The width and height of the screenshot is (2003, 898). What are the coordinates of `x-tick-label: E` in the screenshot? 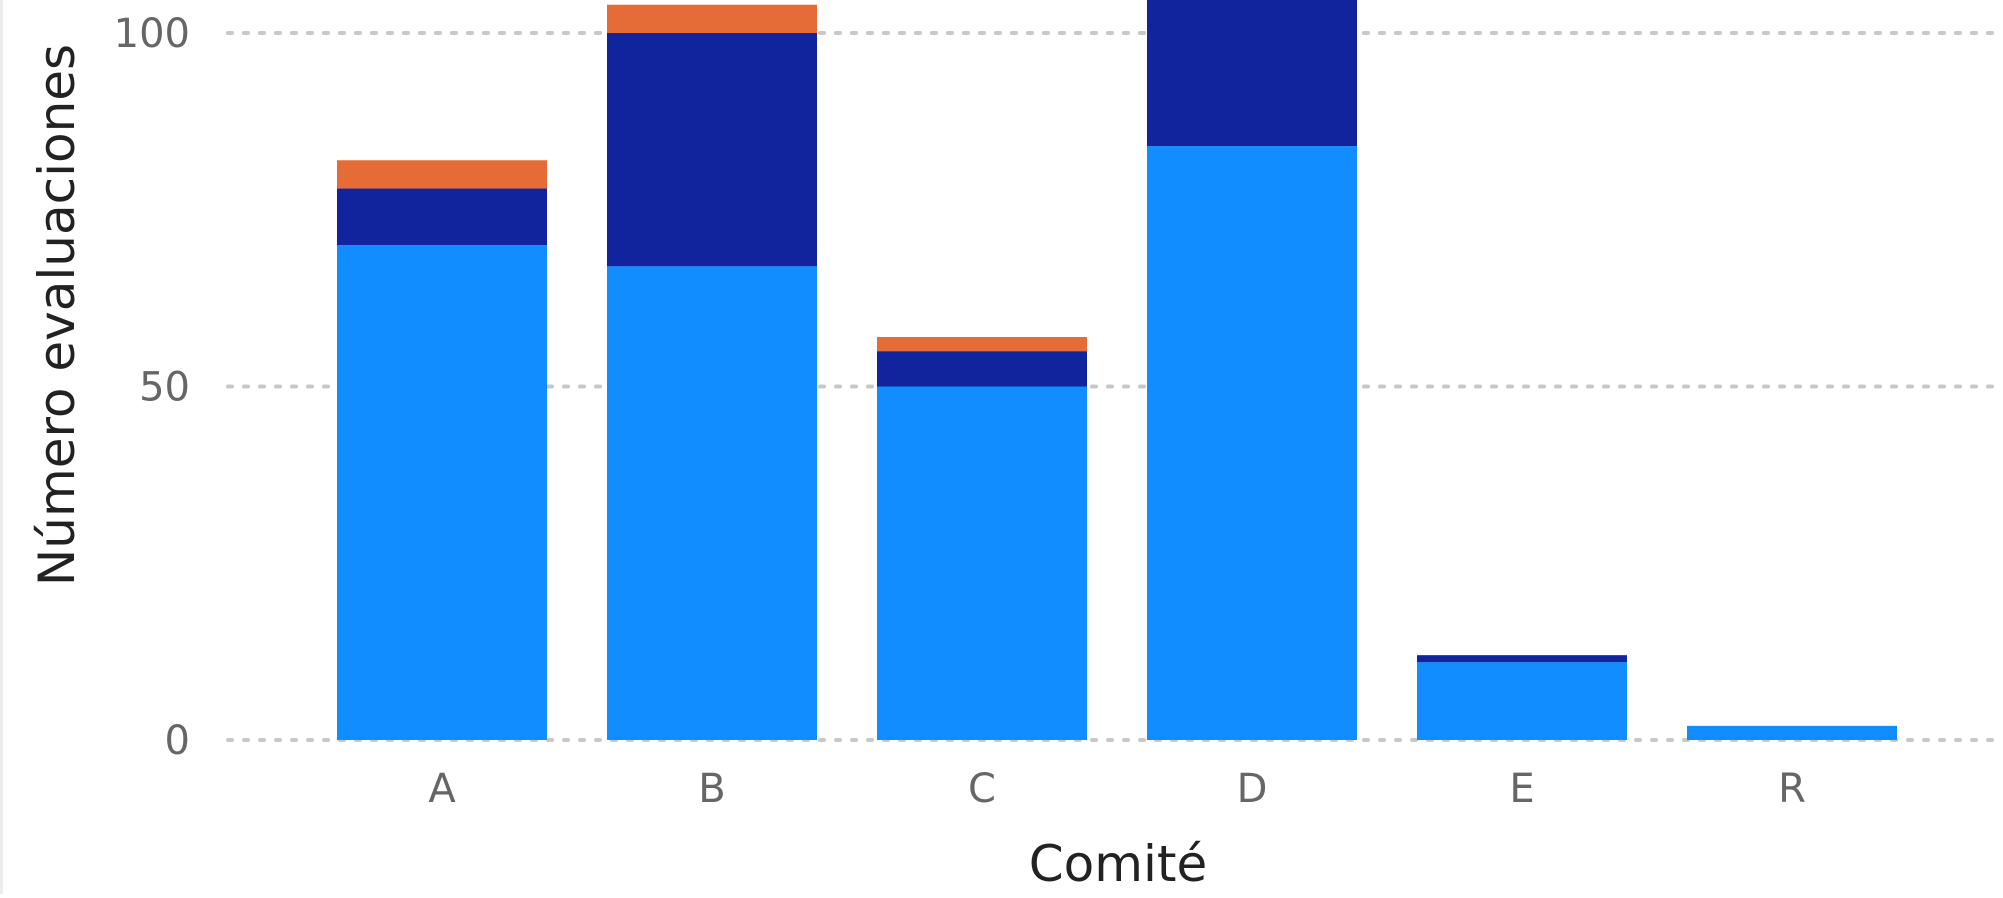 It's located at (1521, 789).